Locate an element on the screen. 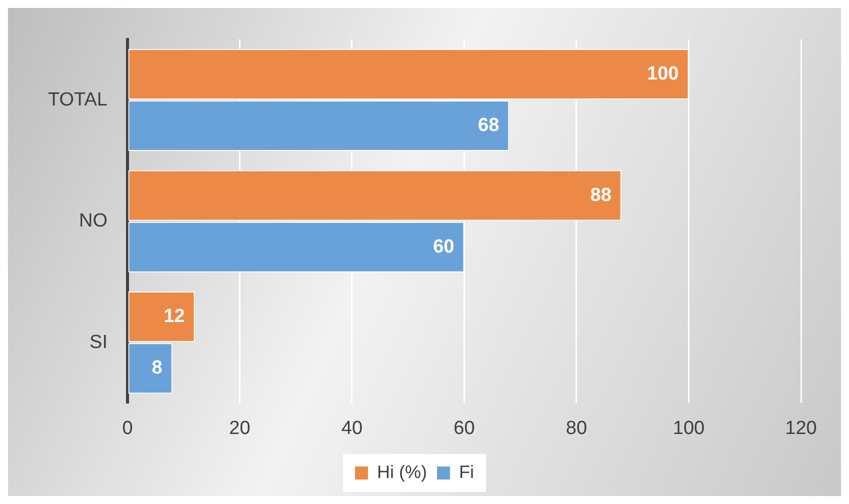 The width and height of the screenshot is (849, 504). y-tick-label: SI is located at coordinates (99, 342).